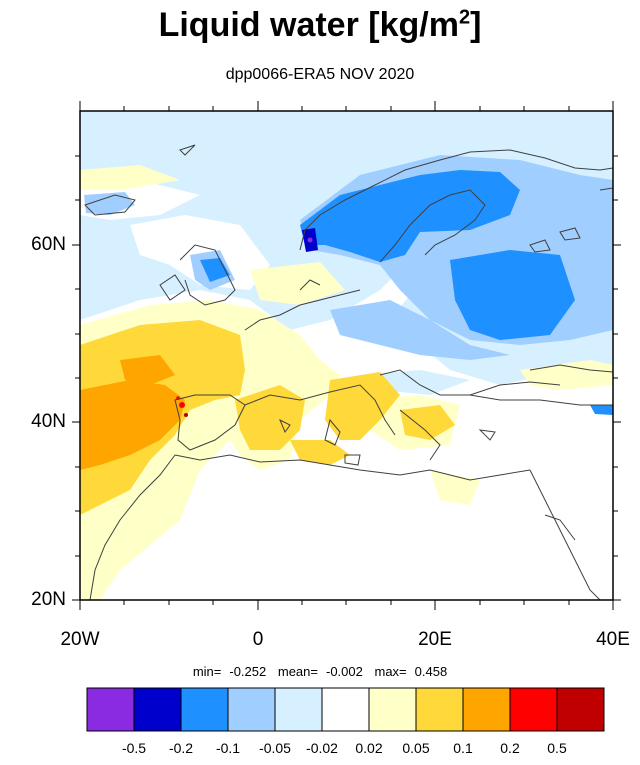 The width and height of the screenshot is (640, 765). What do you see at coordinates (320, 74) in the screenshot?
I see `chart-subtitle: dpp0066-ERA5 NOV 2020` at bounding box center [320, 74].